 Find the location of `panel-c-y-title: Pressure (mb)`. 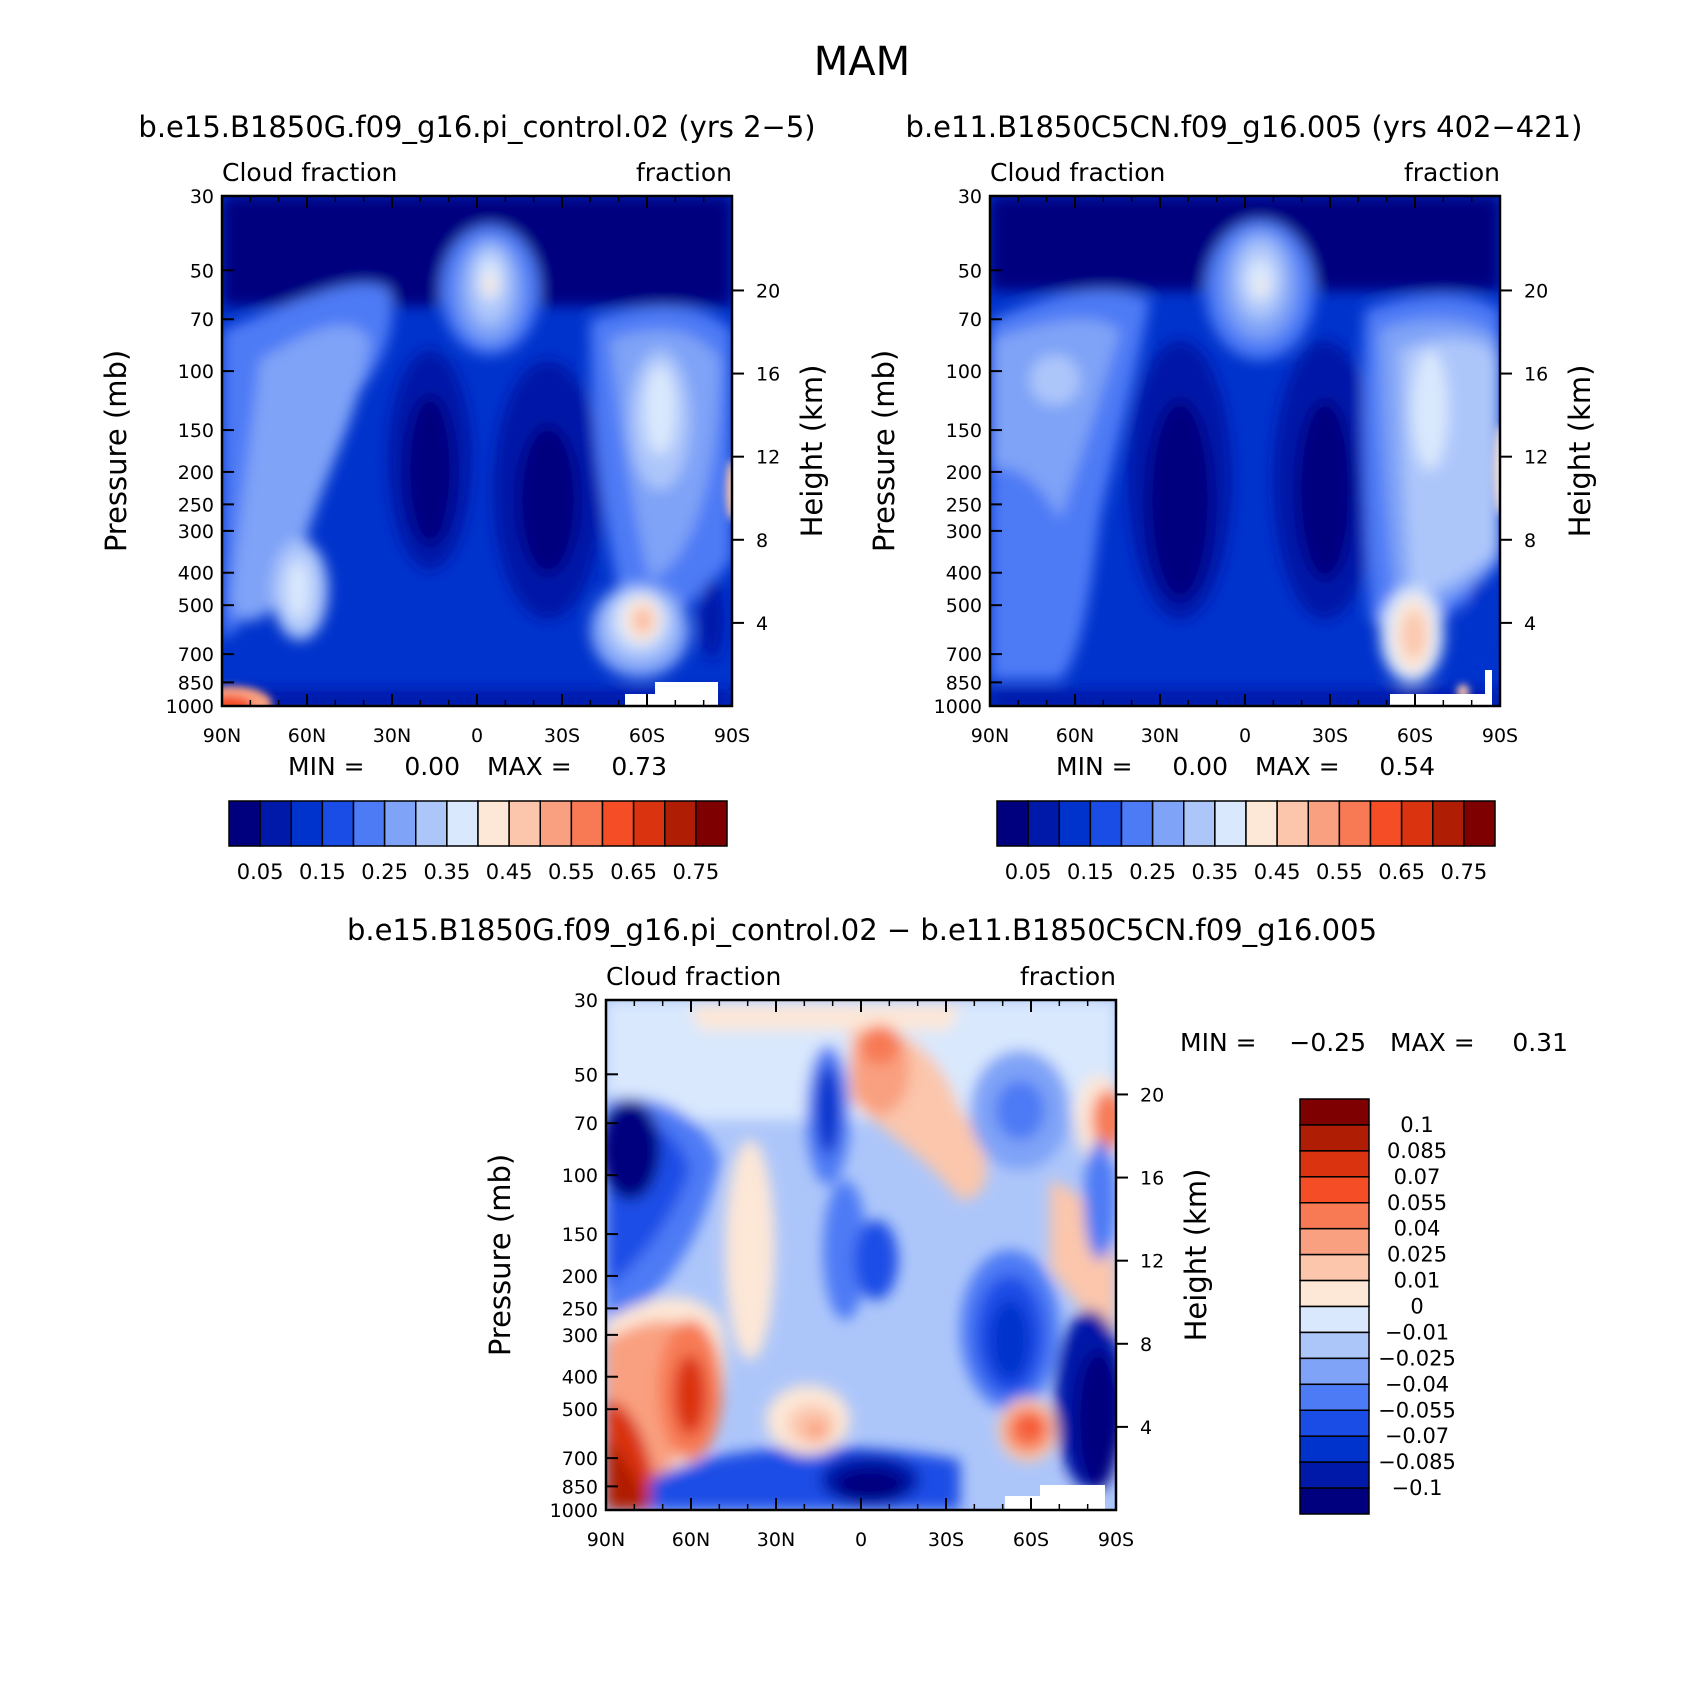

panel-c-y-title: Pressure (mb) is located at coordinates (500, 1255).